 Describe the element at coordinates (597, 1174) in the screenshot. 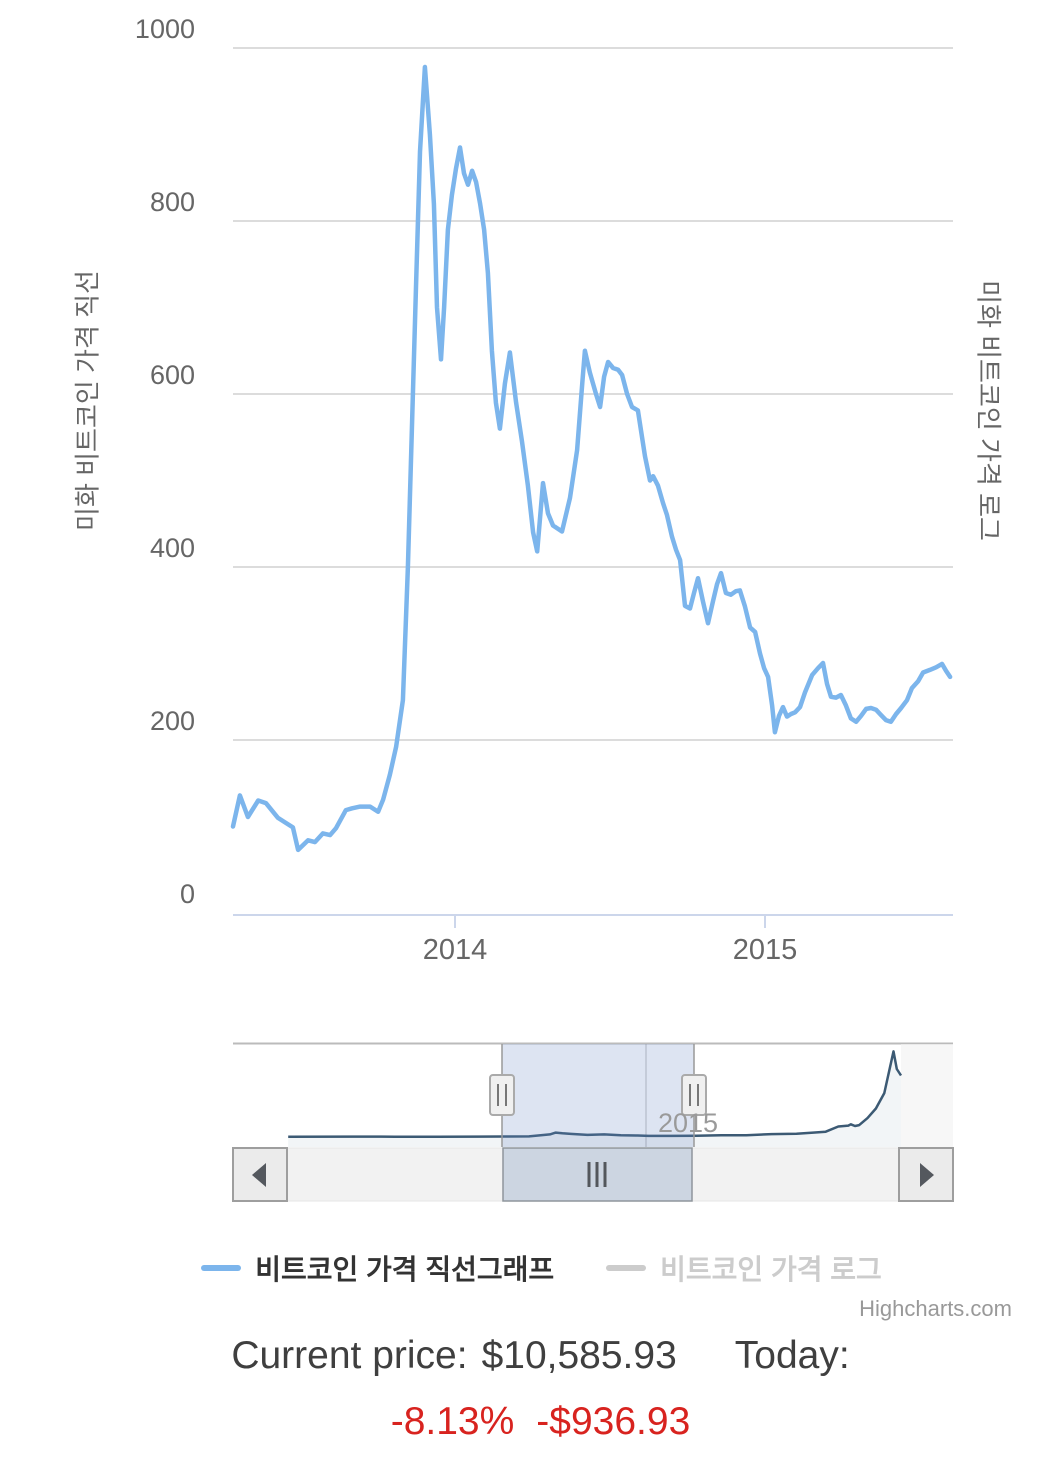

I see `scrollbar-grip-icon` at that location.